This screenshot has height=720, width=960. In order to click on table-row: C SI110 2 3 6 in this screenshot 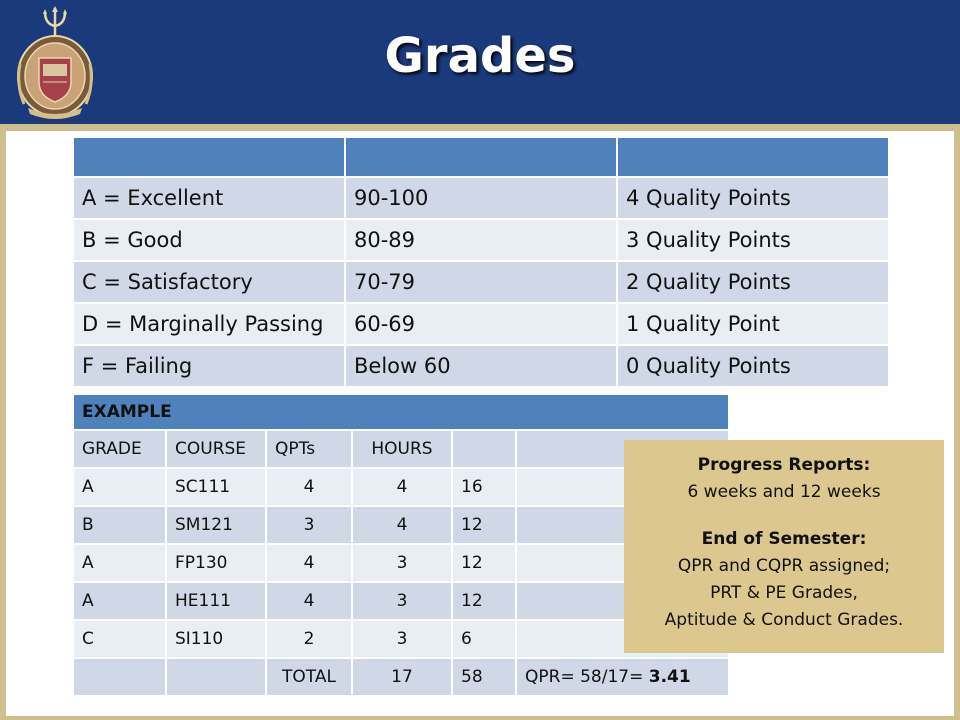, I will do `click(401, 639)`.